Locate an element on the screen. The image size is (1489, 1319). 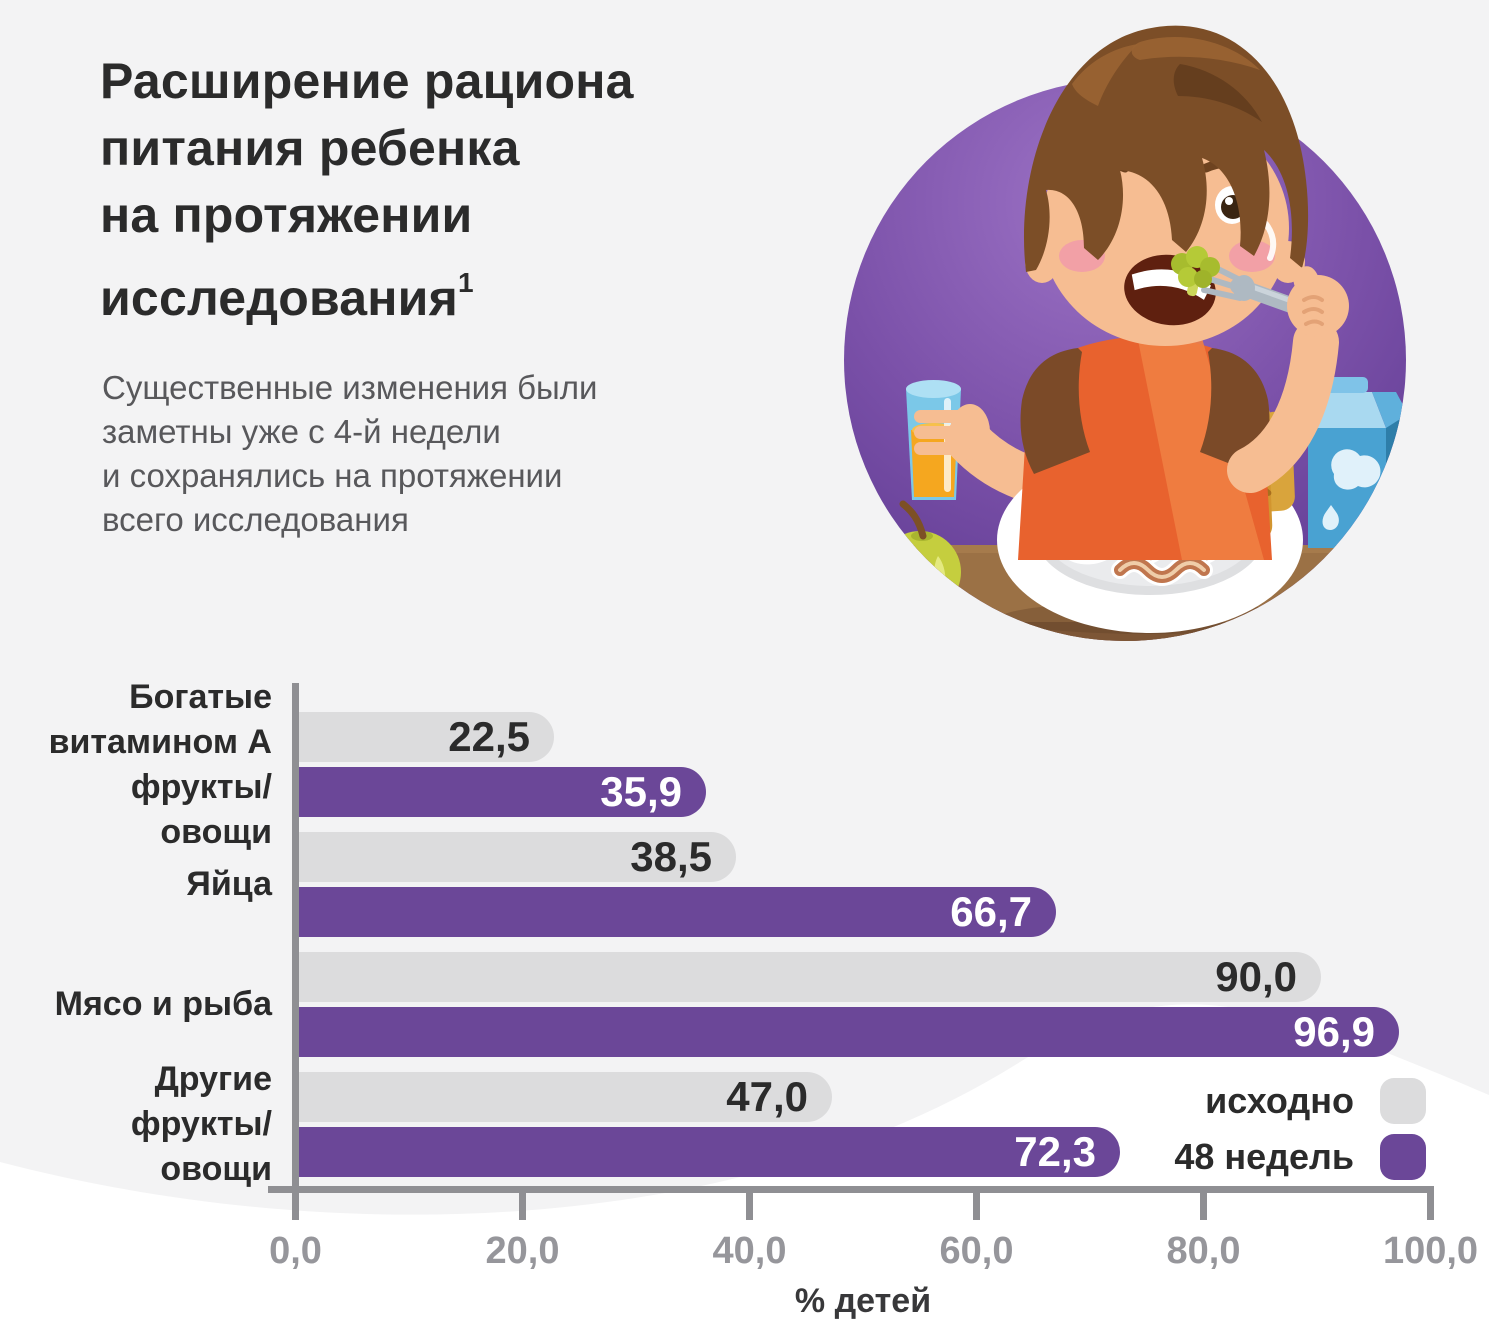
subtitle-line: всего исследования is located at coordinates (255, 519).